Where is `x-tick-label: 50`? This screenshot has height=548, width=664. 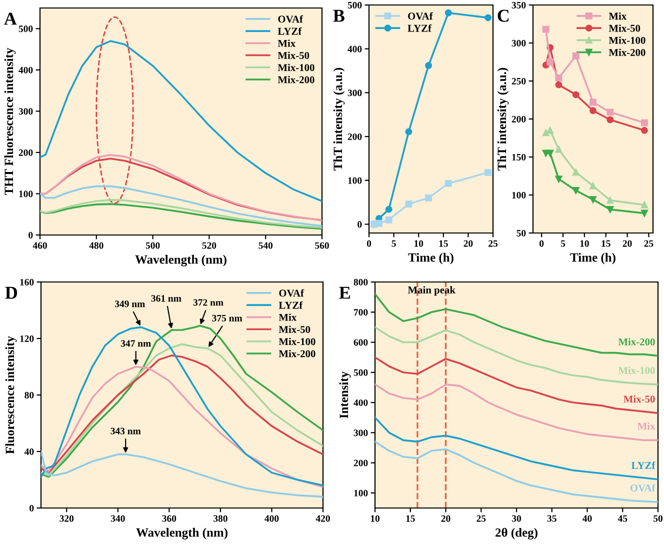
x-tick-label: 50 is located at coordinates (658, 518).